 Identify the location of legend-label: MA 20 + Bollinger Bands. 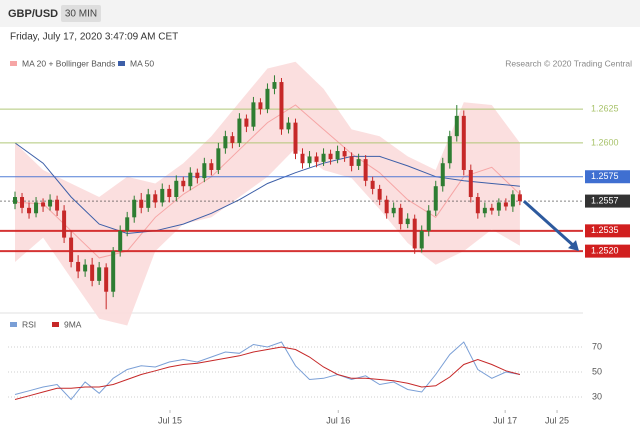
(68, 63).